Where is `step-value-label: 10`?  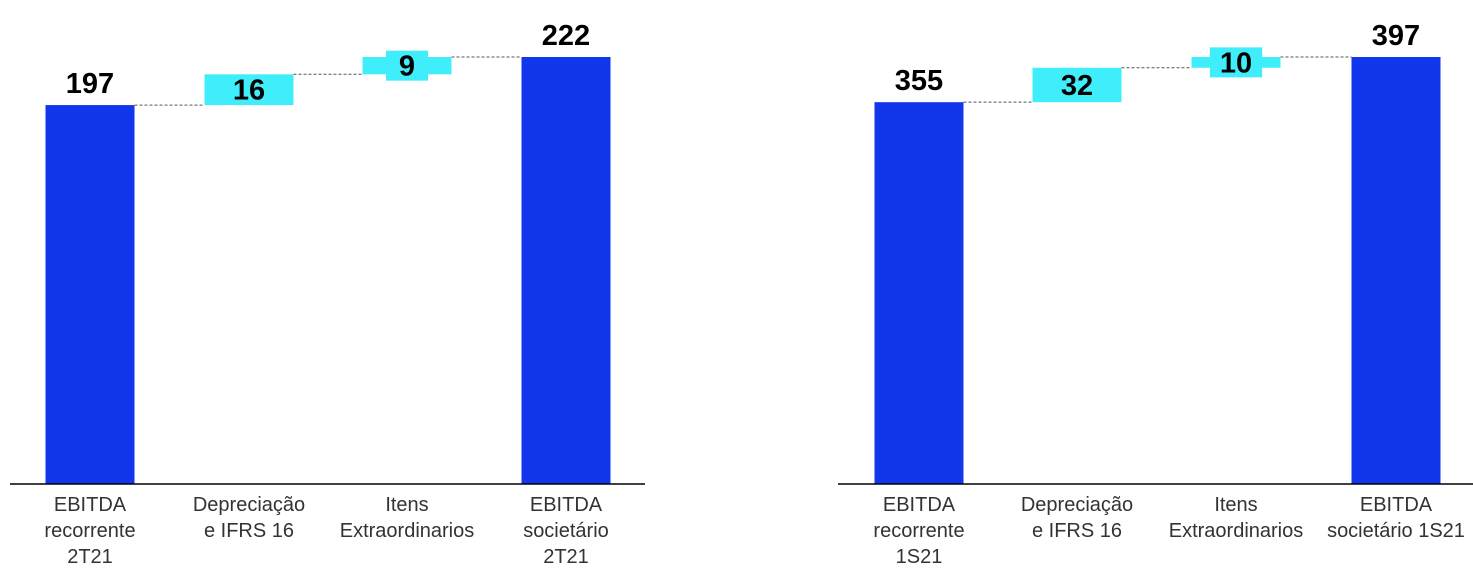
step-value-label: 10 is located at coordinates (1236, 63).